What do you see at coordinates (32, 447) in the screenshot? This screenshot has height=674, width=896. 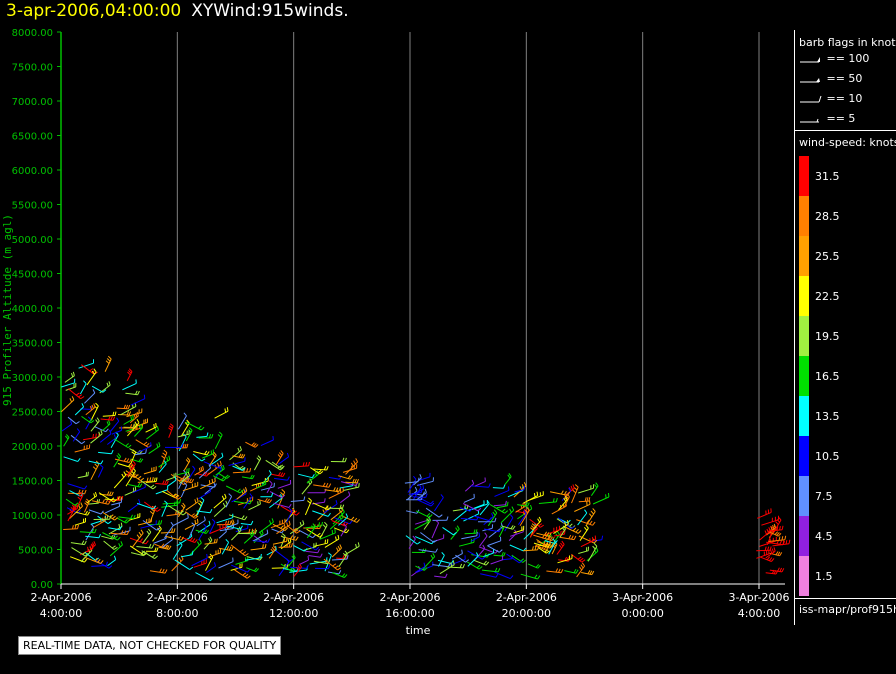 I see `y-tick-label: 2000.00` at bounding box center [32, 447].